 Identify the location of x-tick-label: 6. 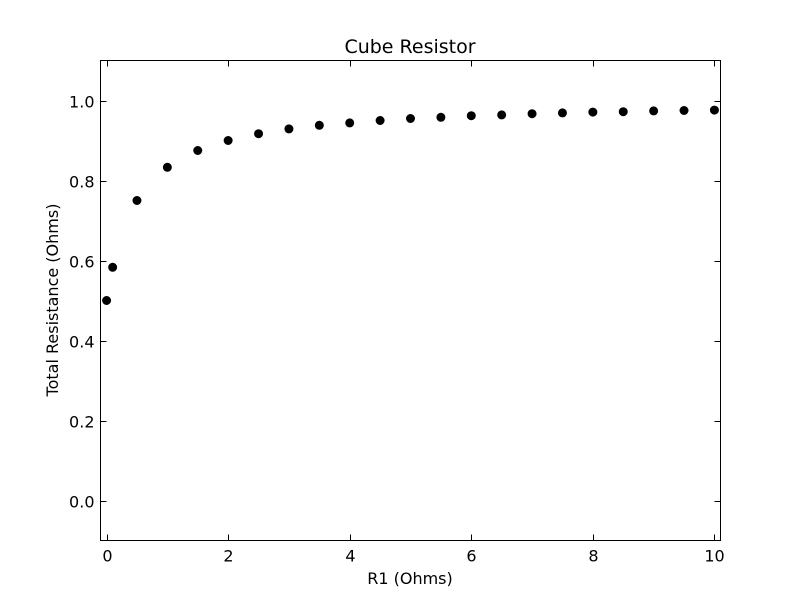
(471, 556).